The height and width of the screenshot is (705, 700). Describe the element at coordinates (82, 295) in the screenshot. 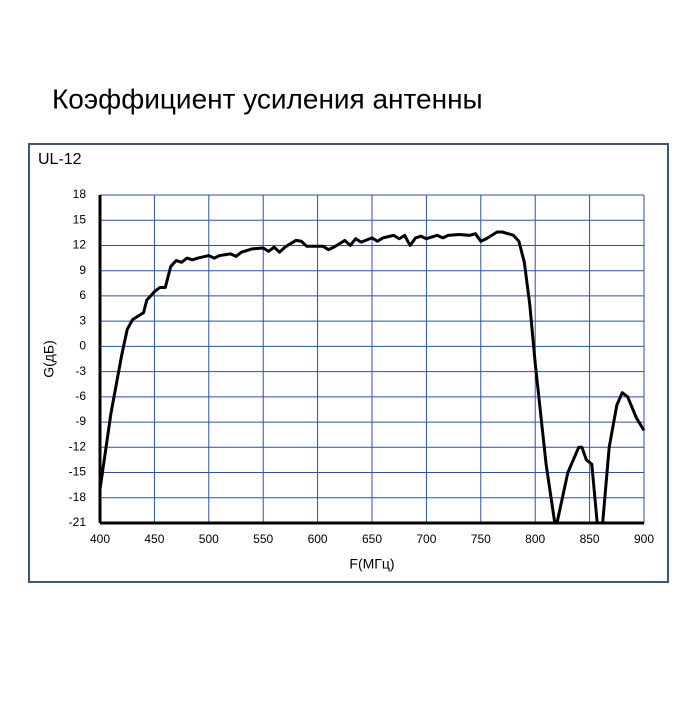

I see `y-tick-label: 6` at that location.